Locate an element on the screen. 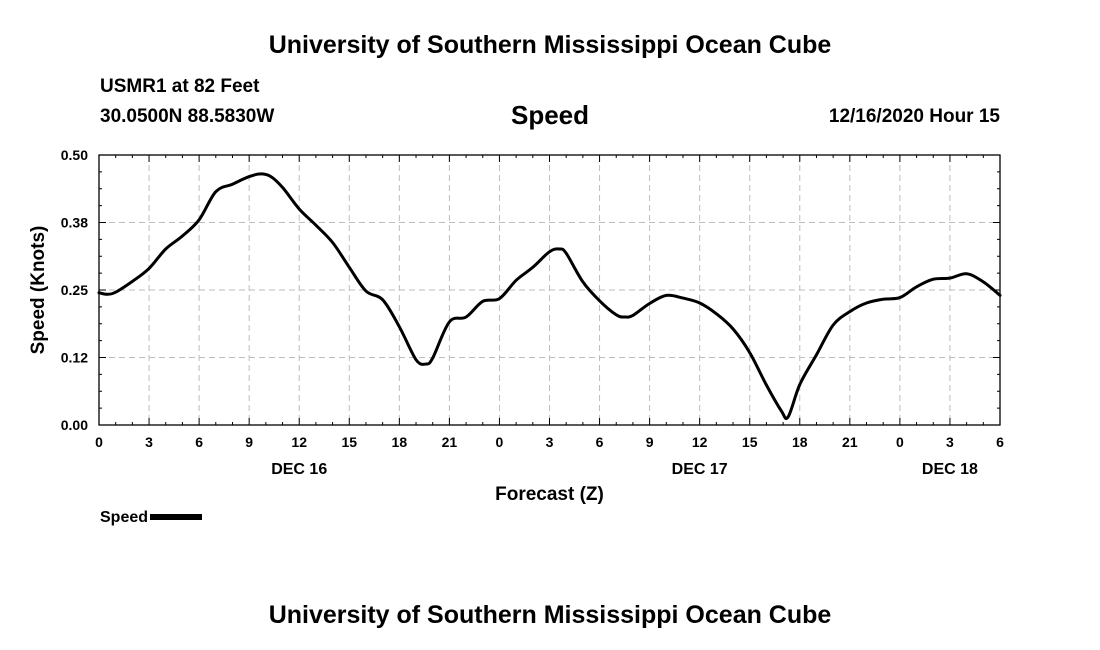 The width and height of the screenshot is (1100, 650). date-label: DEC 18 is located at coordinates (950, 469).